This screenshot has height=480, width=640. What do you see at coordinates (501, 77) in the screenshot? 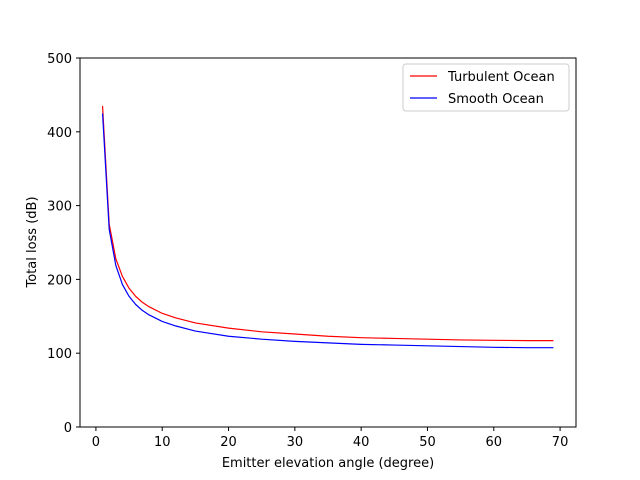
I see `legend-label: Turbulent Ocean` at bounding box center [501, 77].